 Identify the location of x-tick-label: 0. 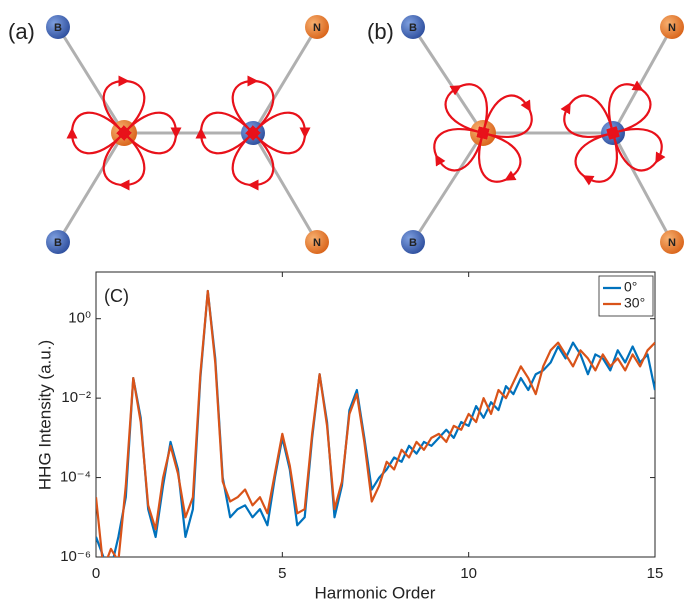
(96, 573).